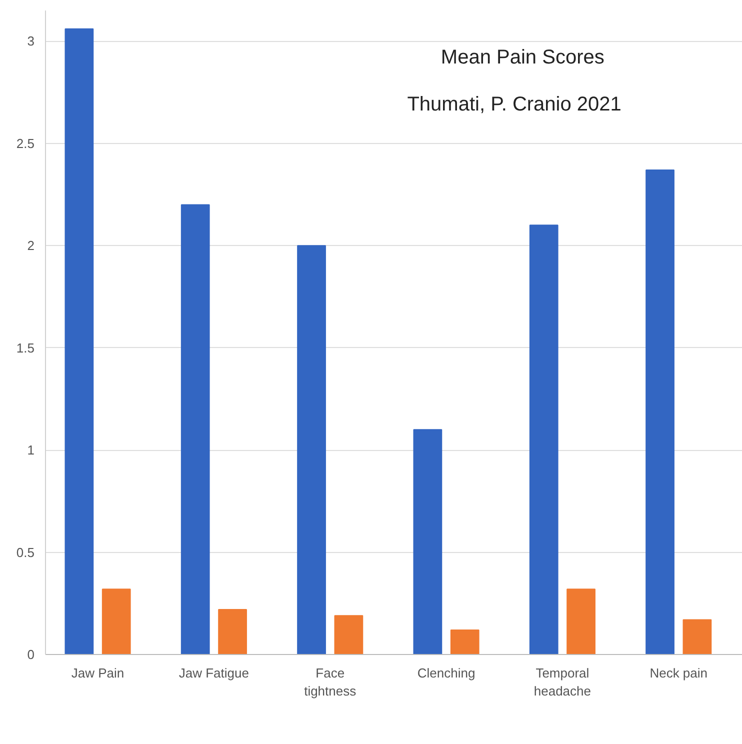  What do you see at coordinates (563, 682) in the screenshot?
I see `x-tick-label: Temporal headache` at bounding box center [563, 682].